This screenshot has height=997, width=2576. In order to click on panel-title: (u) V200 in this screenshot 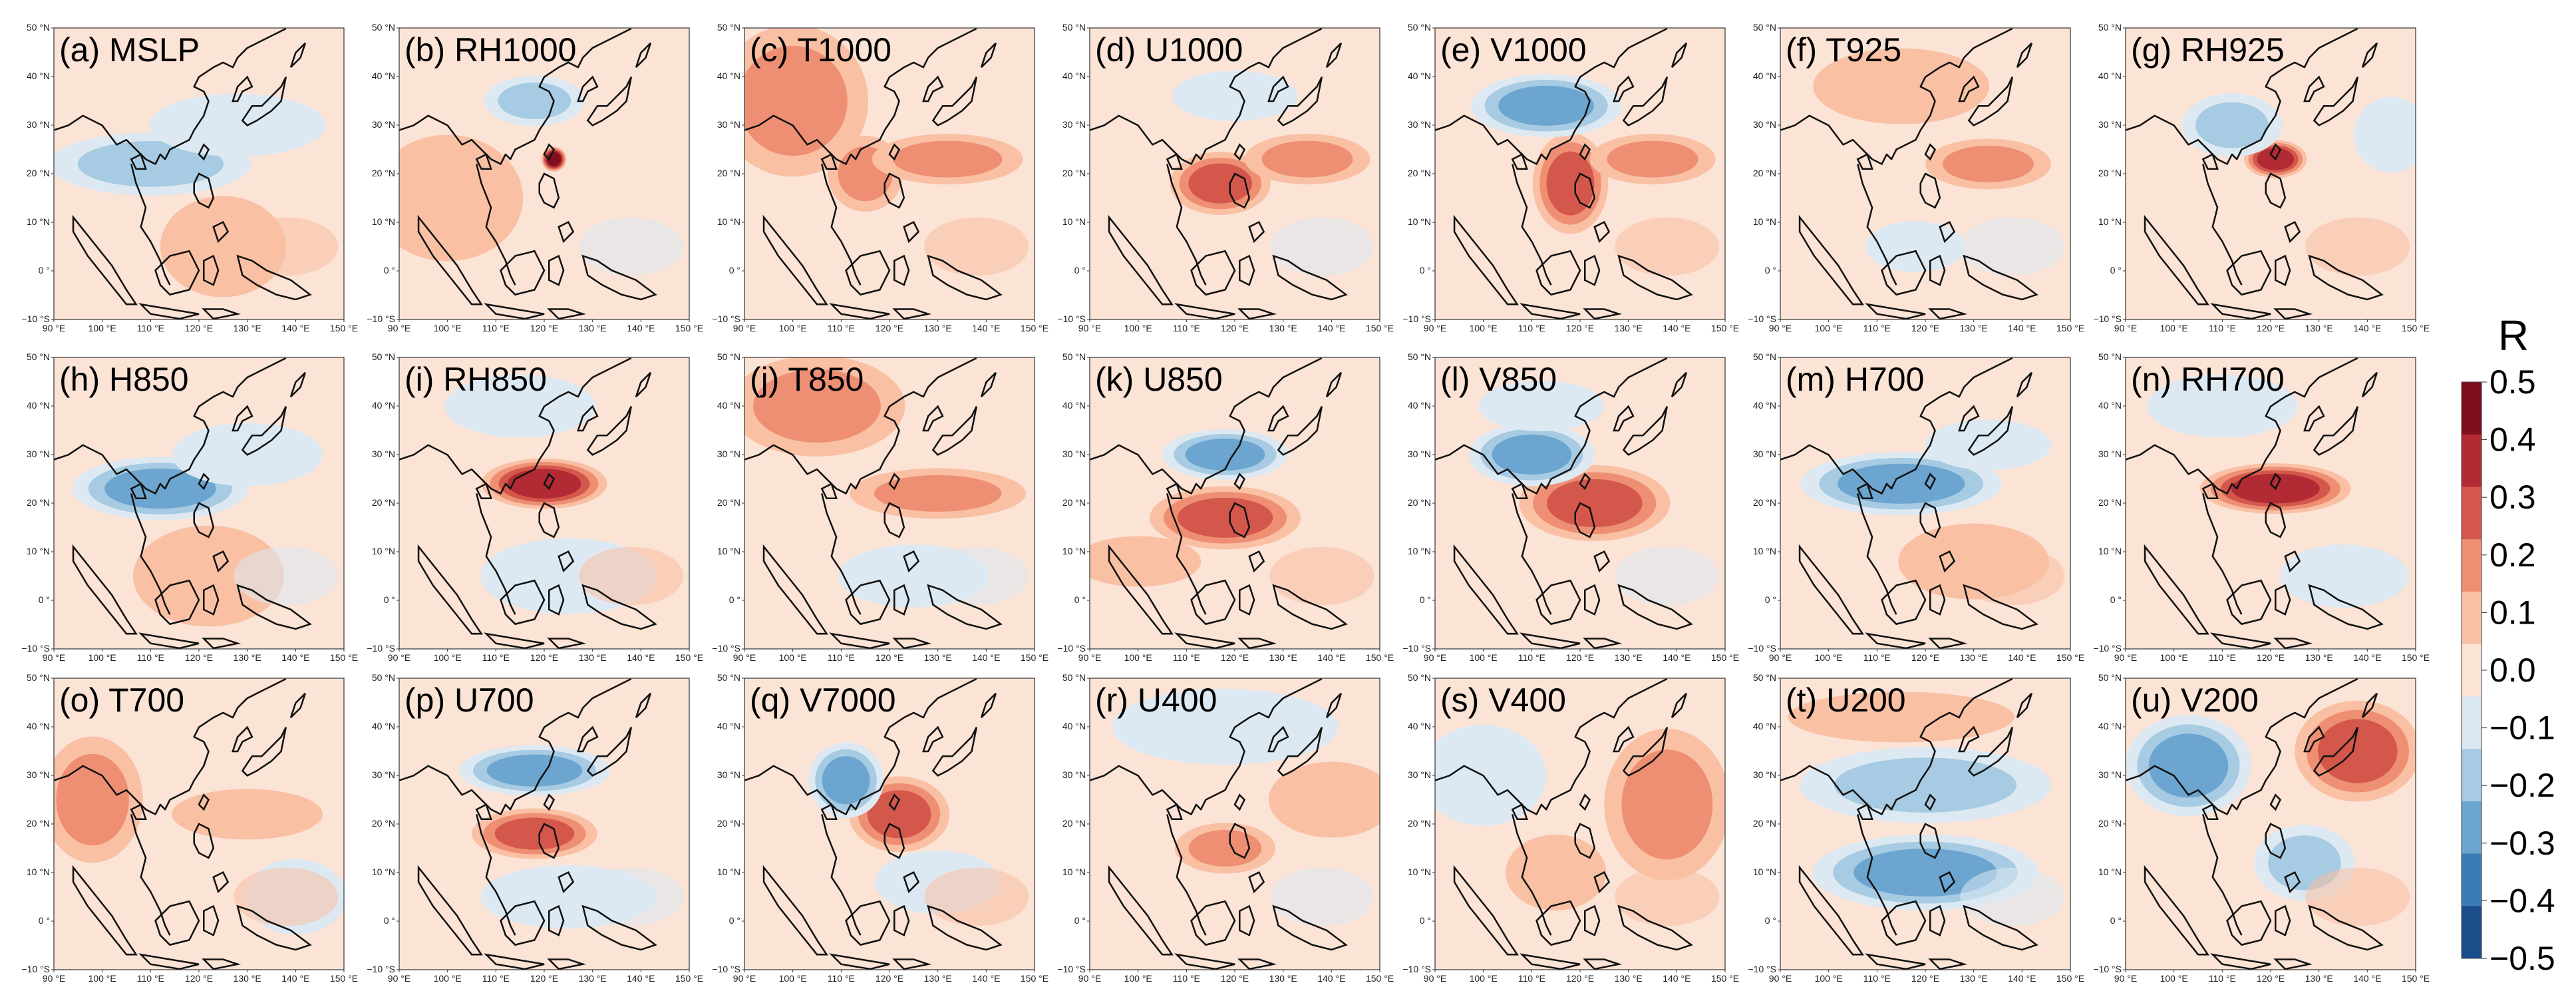, I will do `click(2195, 700)`.